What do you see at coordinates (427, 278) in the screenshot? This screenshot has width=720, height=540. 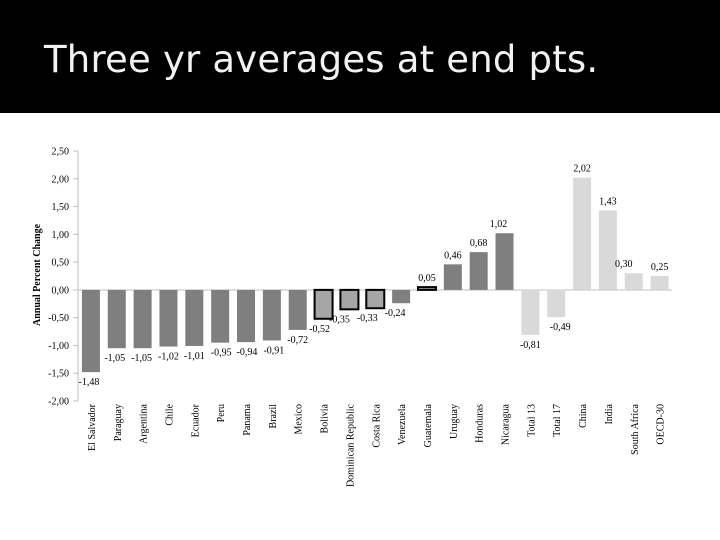 I see `data-label: 0,05` at bounding box center [427, 278].